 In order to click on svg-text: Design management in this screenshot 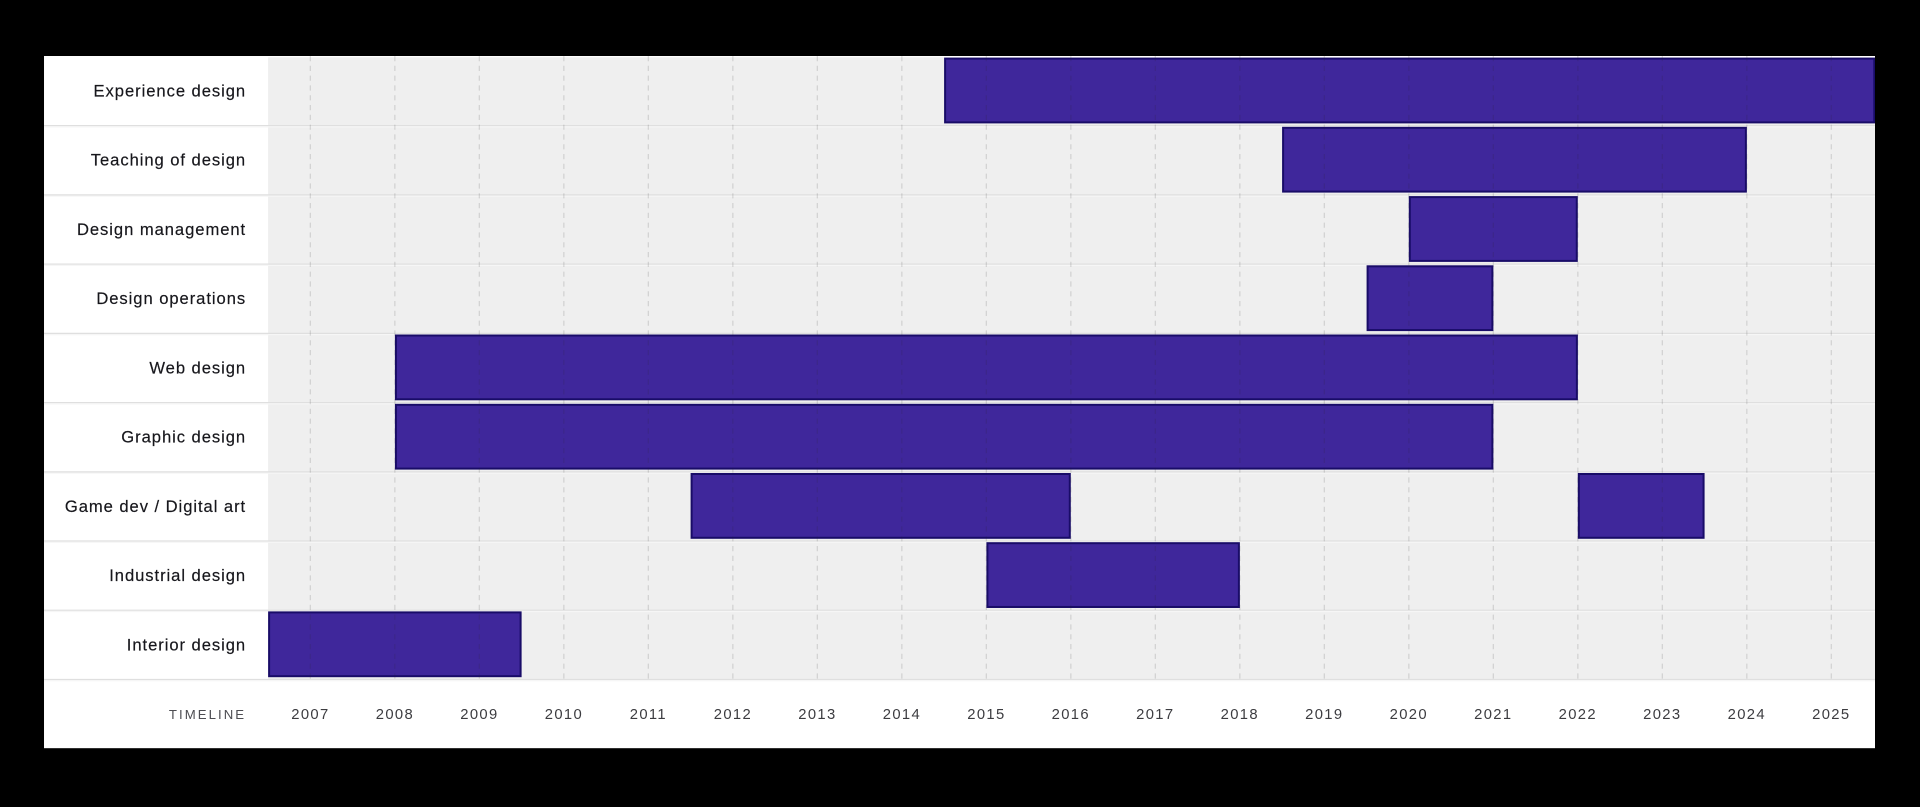, I will do `click(160, 229)`.